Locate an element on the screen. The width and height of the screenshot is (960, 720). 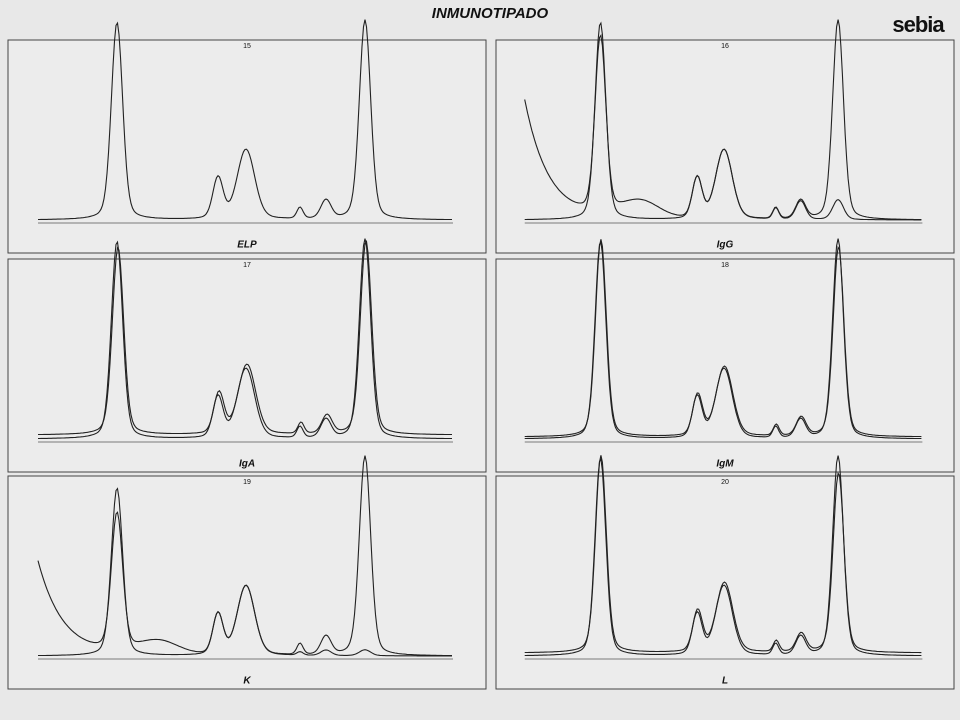
panel-number: 16 is located at coordinates (725, 46).